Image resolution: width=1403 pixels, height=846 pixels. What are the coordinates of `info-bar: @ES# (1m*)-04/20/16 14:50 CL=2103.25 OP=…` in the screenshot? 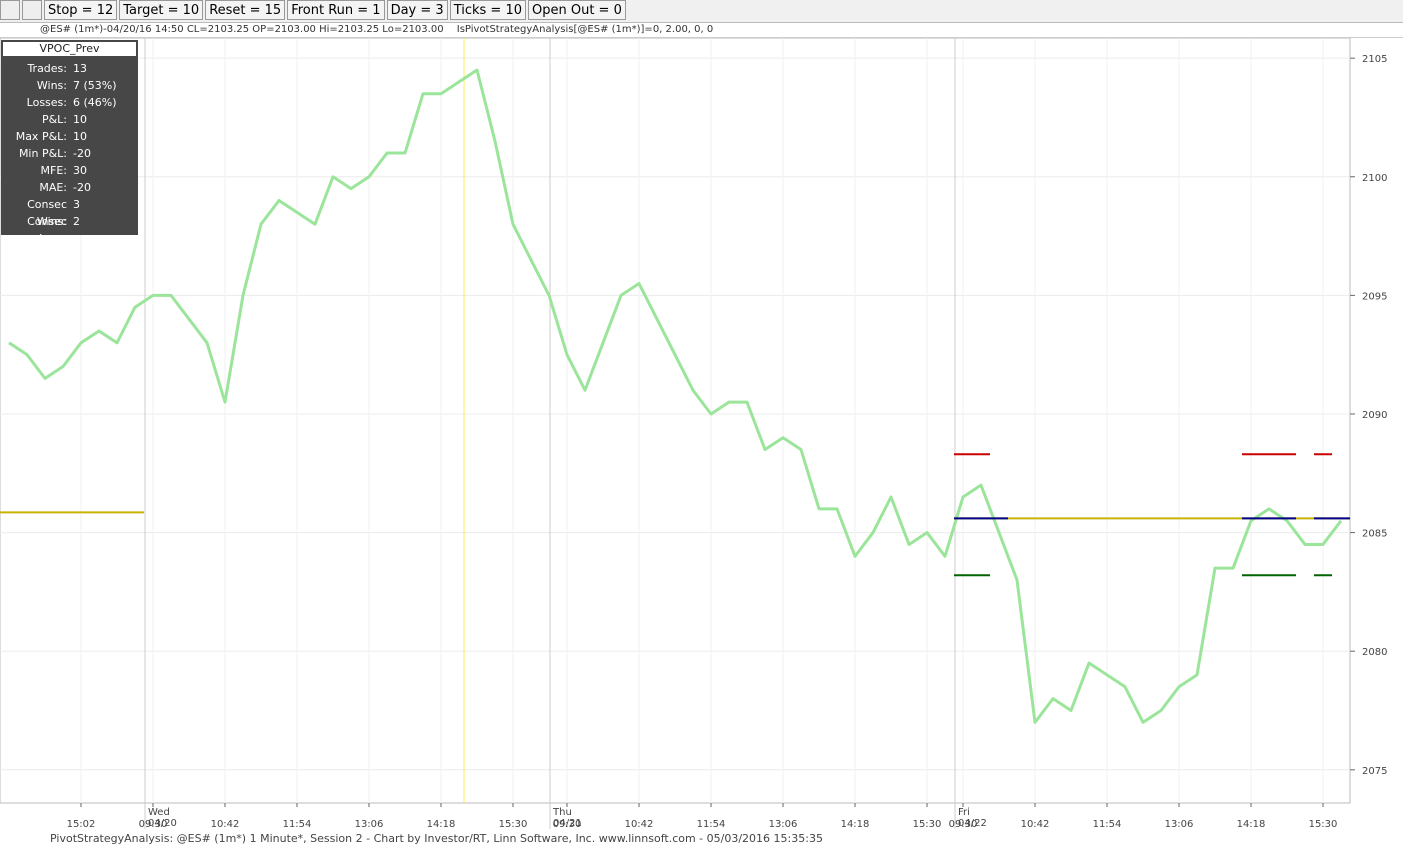 It's located at (701, 30).